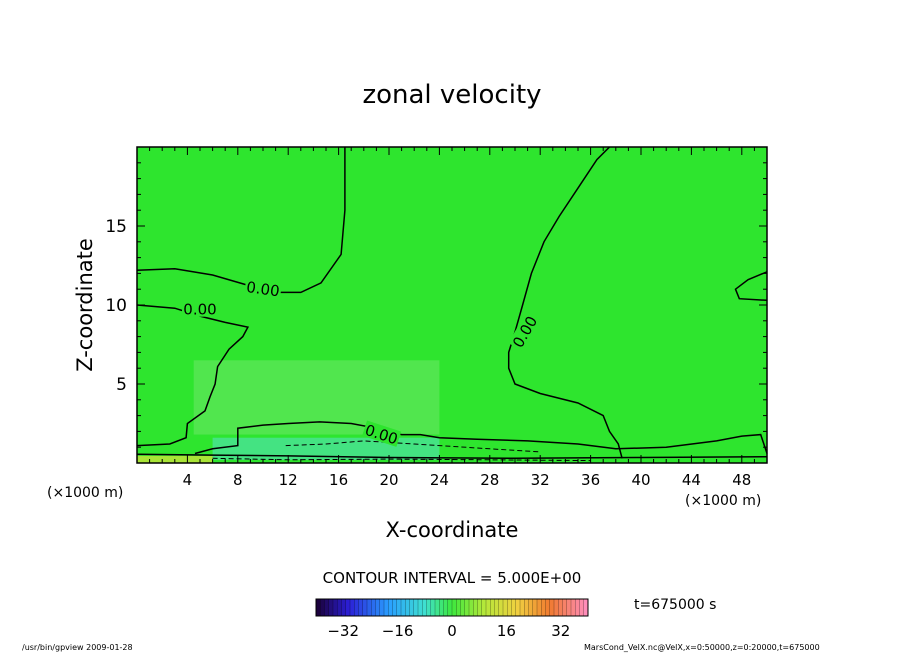 Image resolution: width=904 pixels, height=654 pixels. Describe the element at coordinates (560, 631) in the screenshot. I see `colorbar-tick-label: 32` at that location.